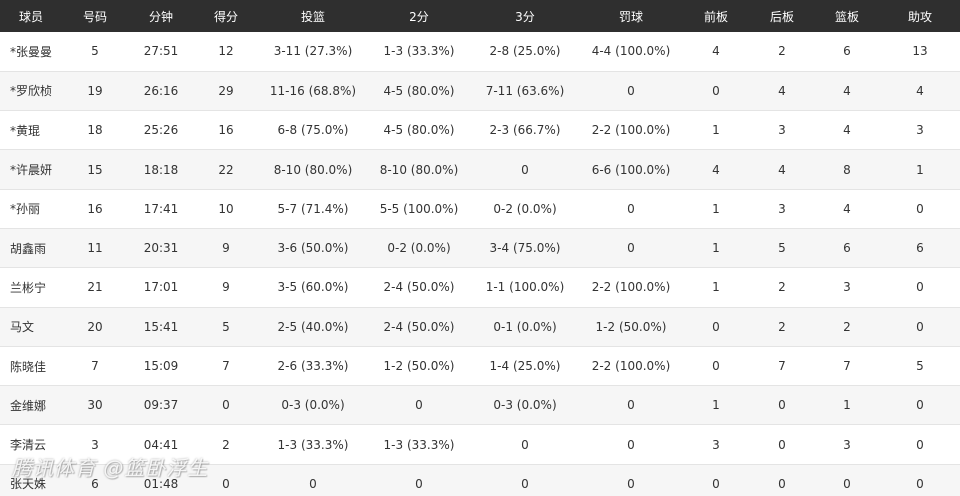 The width and height of the screenshot is (960, 496). What do you see at coordinates (95, 405) in the screenshot?
I see `number-cell: 30` at bounding box center [95, 405].